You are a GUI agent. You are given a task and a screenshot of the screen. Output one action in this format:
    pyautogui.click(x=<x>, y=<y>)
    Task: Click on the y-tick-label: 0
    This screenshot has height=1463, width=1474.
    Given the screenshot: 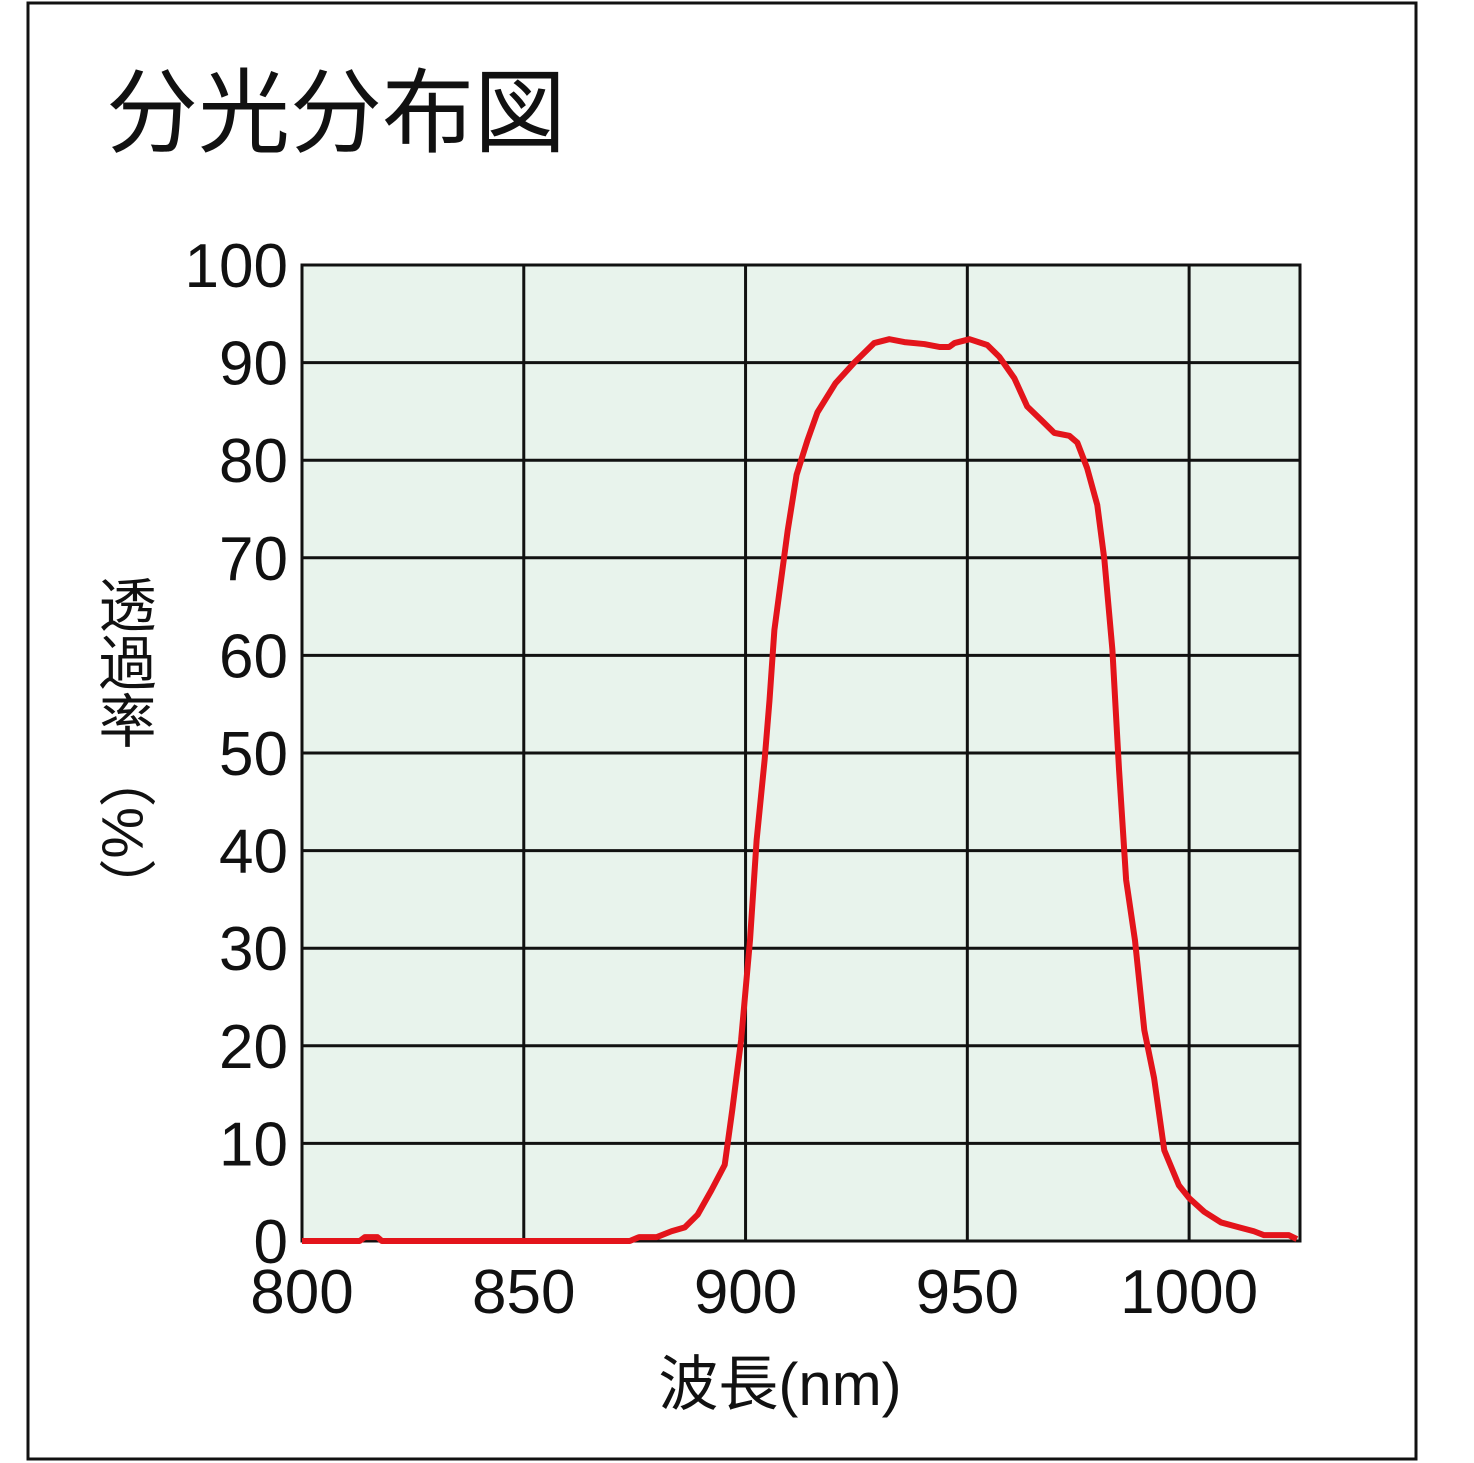 What is the action you would take?
    pyautogui.click(x=271, y=1242)
    